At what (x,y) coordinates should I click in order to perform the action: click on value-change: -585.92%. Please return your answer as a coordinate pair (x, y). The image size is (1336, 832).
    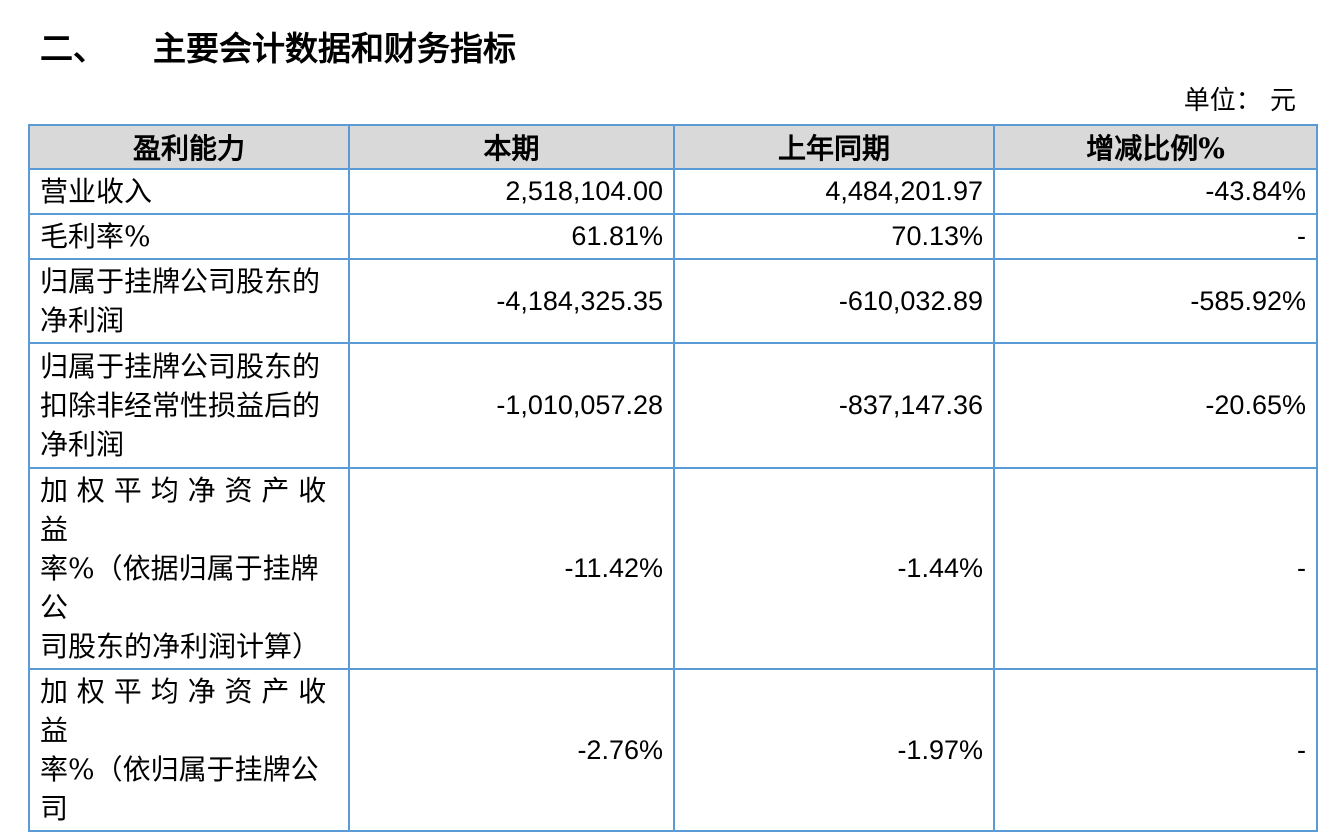
    Looking at the image, I should click on (1155, 301).